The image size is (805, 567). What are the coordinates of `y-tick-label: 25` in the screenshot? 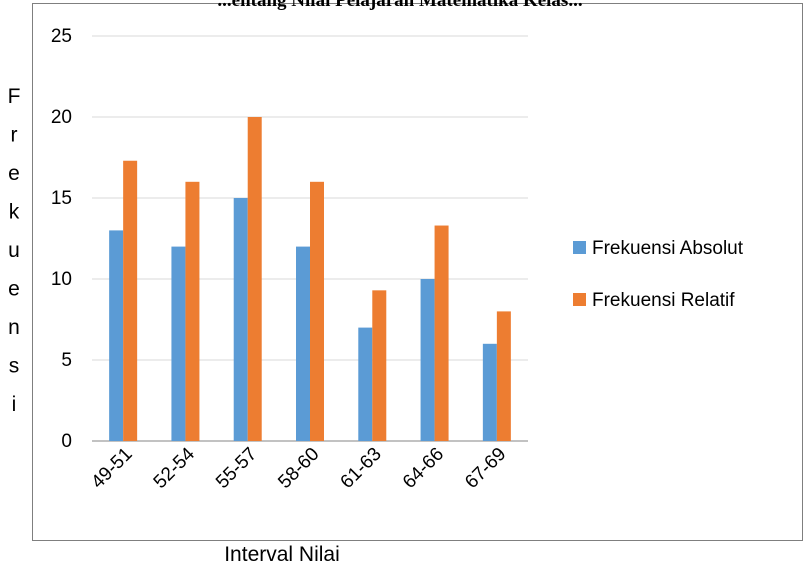 It's located at (61, 36).